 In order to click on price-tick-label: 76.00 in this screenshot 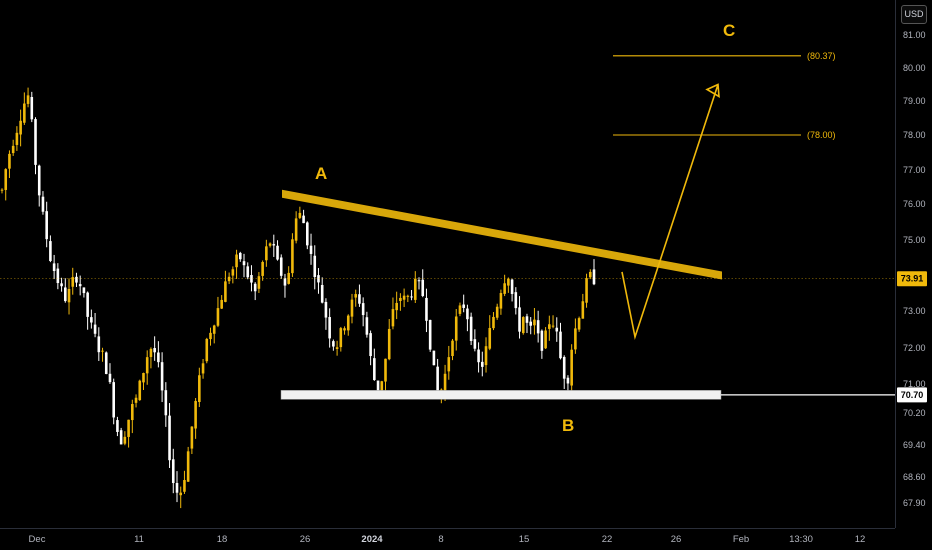, I will do `click(914, 204)`.